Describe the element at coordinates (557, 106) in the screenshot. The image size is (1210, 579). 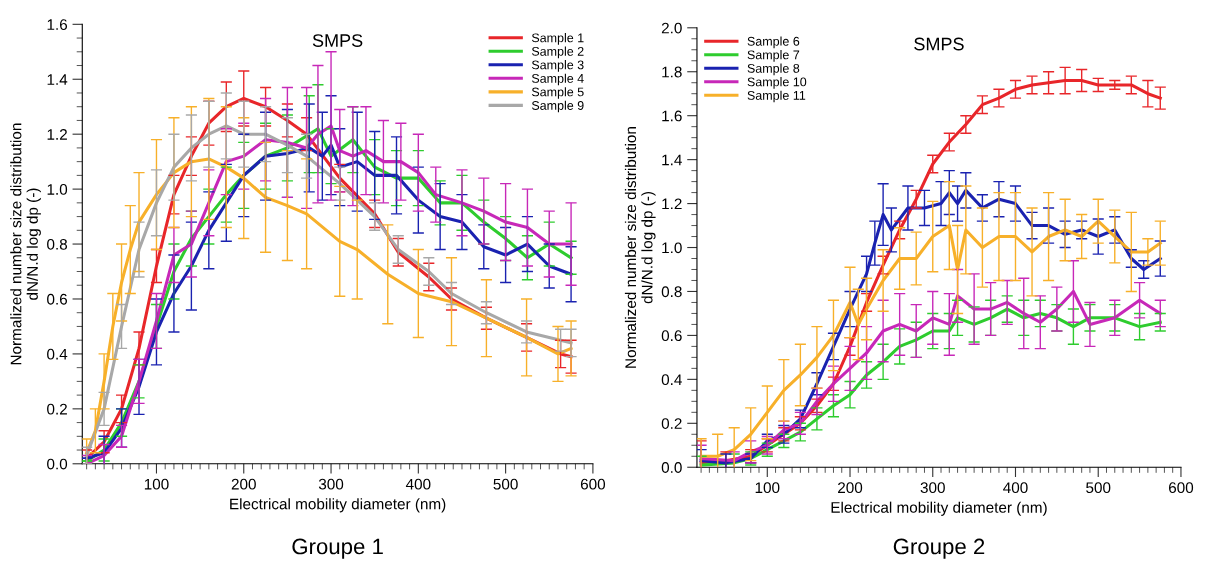
I see `legend-label: Sample 9` at that location.